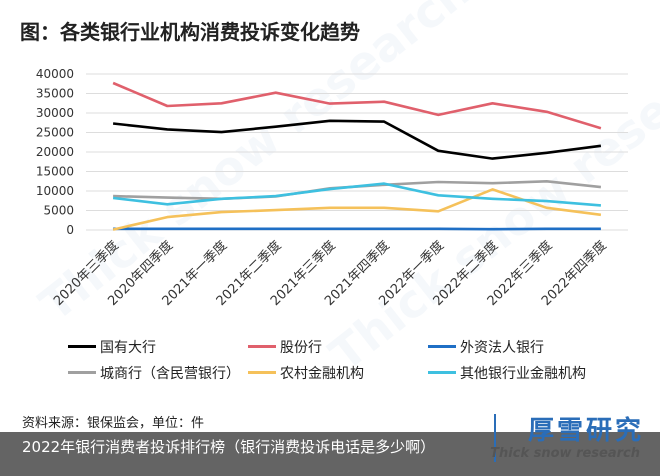 The image size is (660, 476). I want to click on y-tick-label: 30000, so click(55, 113).